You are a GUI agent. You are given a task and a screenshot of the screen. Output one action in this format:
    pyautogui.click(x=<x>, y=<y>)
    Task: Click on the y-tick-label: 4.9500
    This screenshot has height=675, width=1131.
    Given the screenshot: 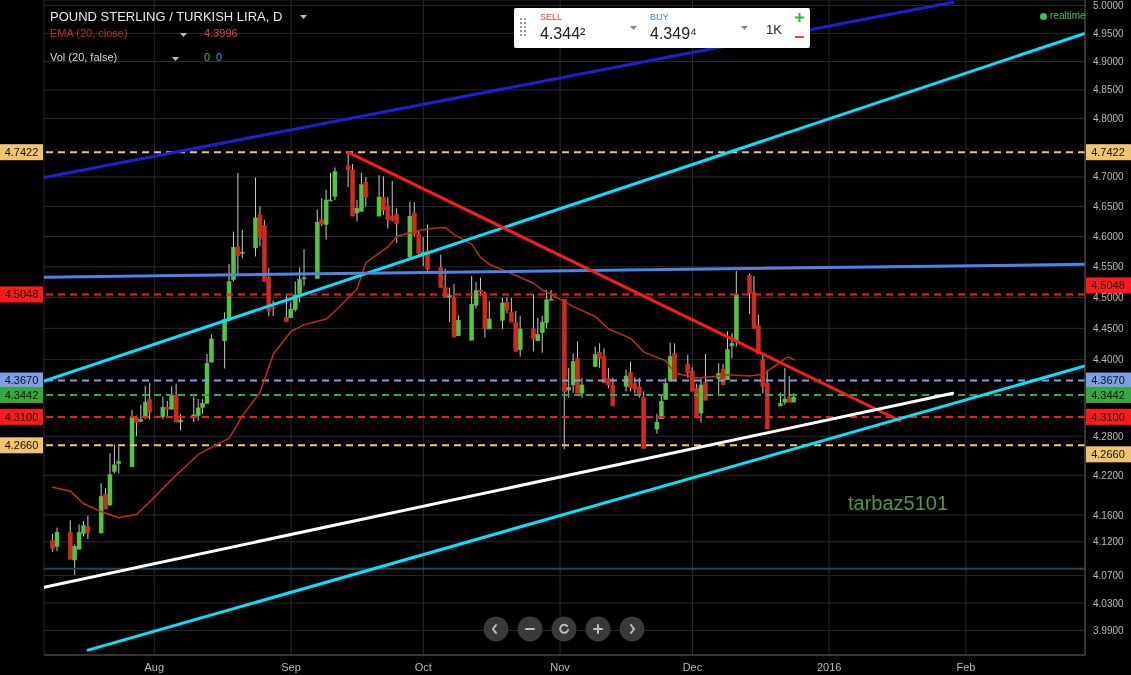 What is the action you would take?
    pyautogui.click(x=1109, y=33)
    